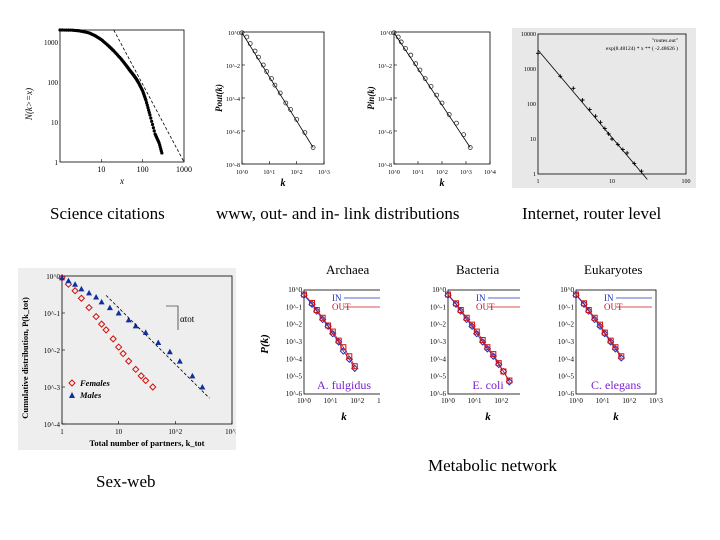 The image size is (720, 540). Describe the element at coordinates (294, 307) in the screenshot. I see `y-tick-label: 10^-1` at that location.